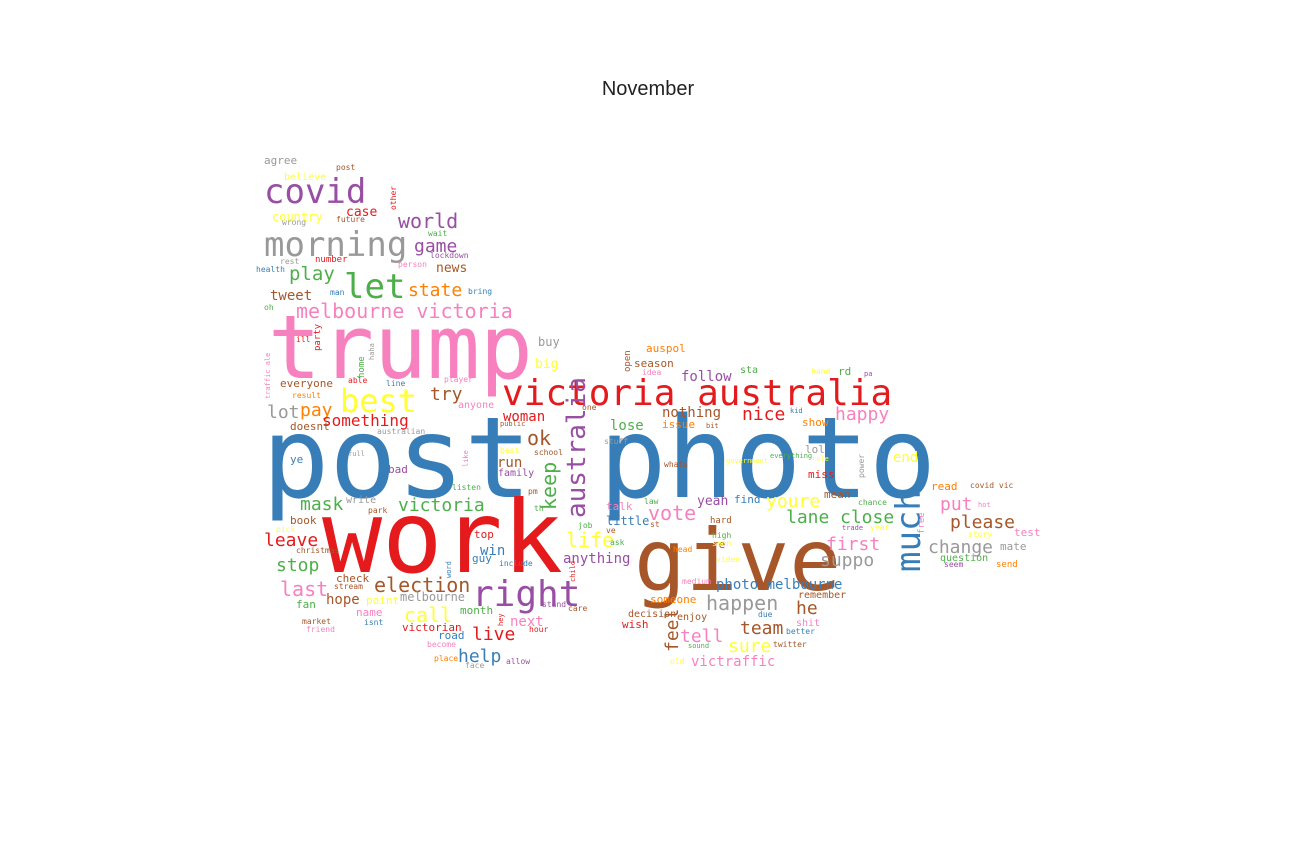 Image resolution: width=1296 pixels, height=864 pixels. Describe the element at coordinates (956, 504) in the screenshot. I see `cloud-word: put` at that location.